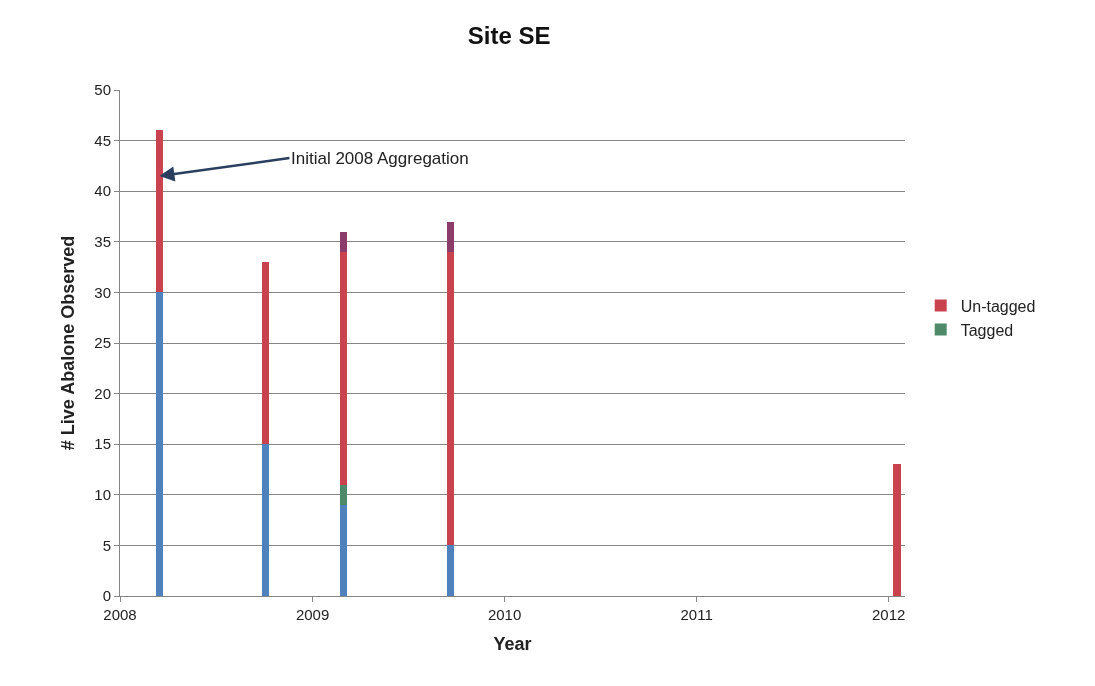 This screenshot has width=1095, height=686. I want to click on y-axis-title: # Live Abalone Observed, so click(67, 343).